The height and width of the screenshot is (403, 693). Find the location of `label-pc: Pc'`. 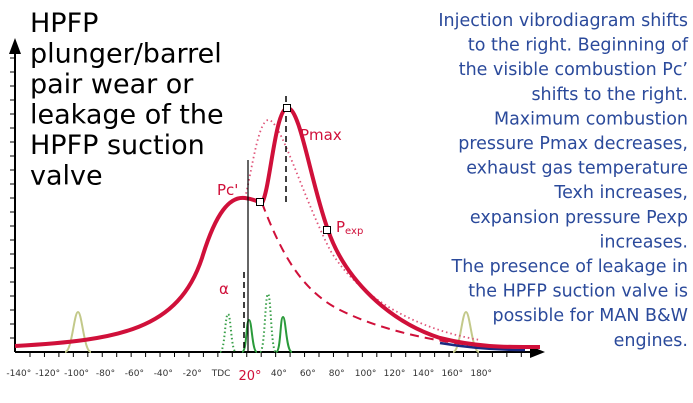

label-pc: Pc' is located at coordinates (227, 190).